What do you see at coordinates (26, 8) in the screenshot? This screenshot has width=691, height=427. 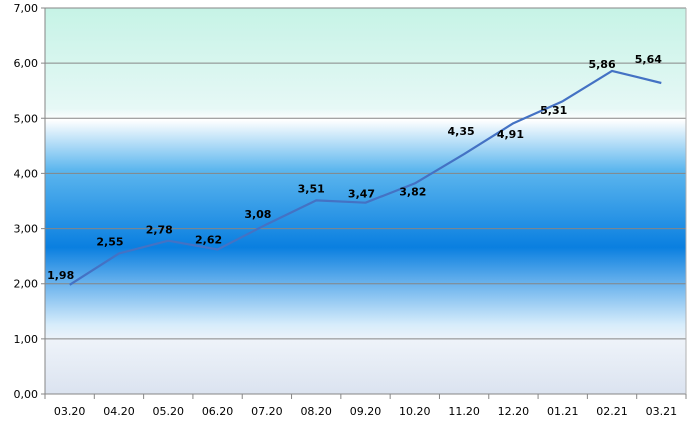 I see `y-tick-label: 7,00` at bounding box center [26, 8].